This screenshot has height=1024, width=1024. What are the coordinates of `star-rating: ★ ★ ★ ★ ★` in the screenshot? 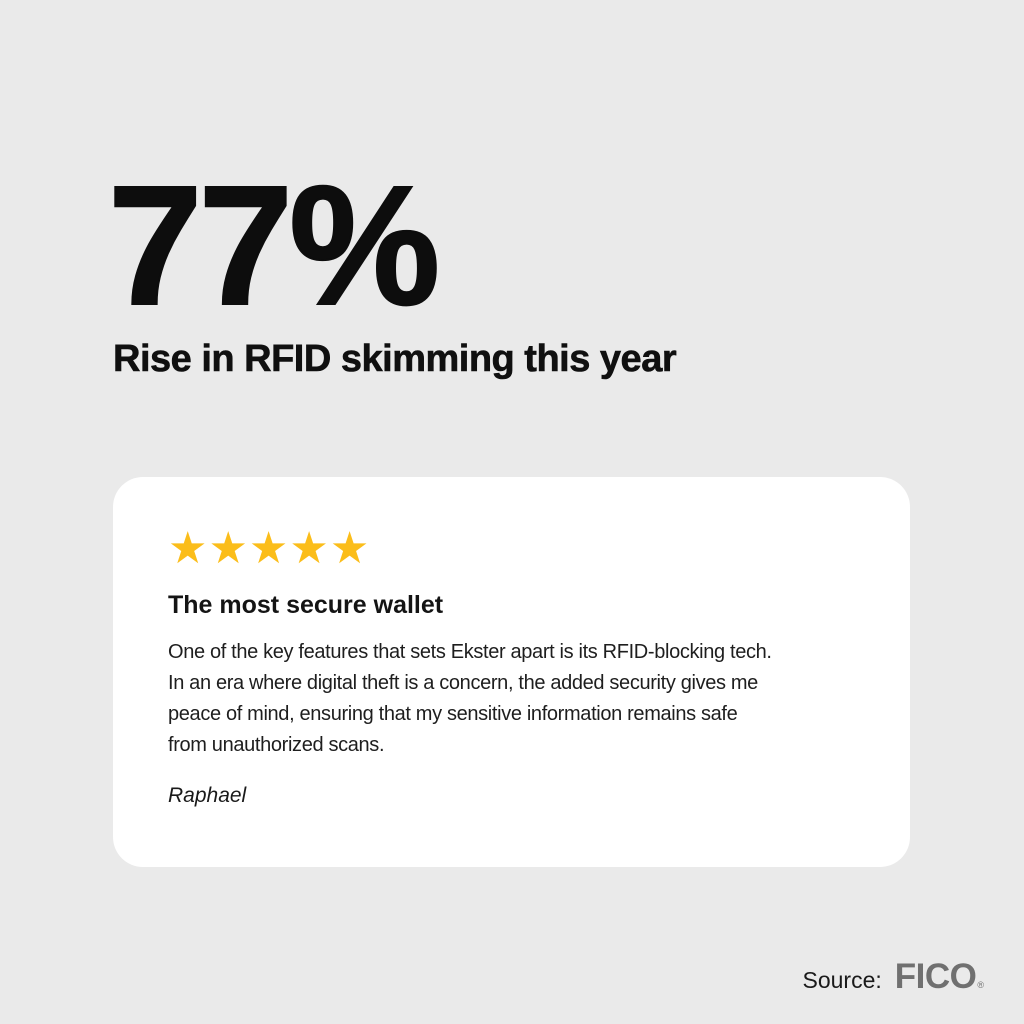 It's located at (520, 549).